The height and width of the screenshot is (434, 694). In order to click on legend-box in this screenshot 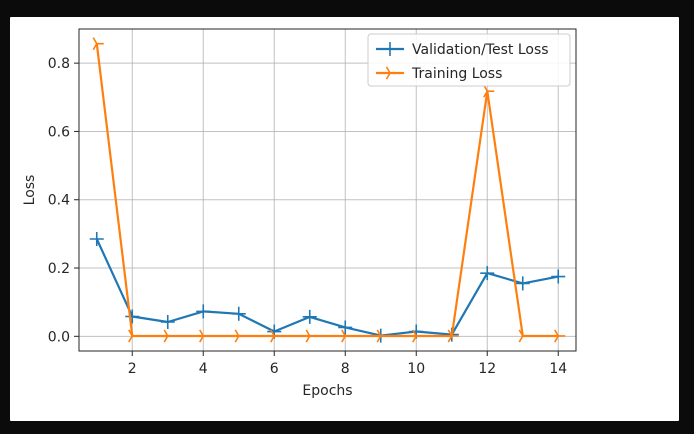, I will do `click(469, 60)`.